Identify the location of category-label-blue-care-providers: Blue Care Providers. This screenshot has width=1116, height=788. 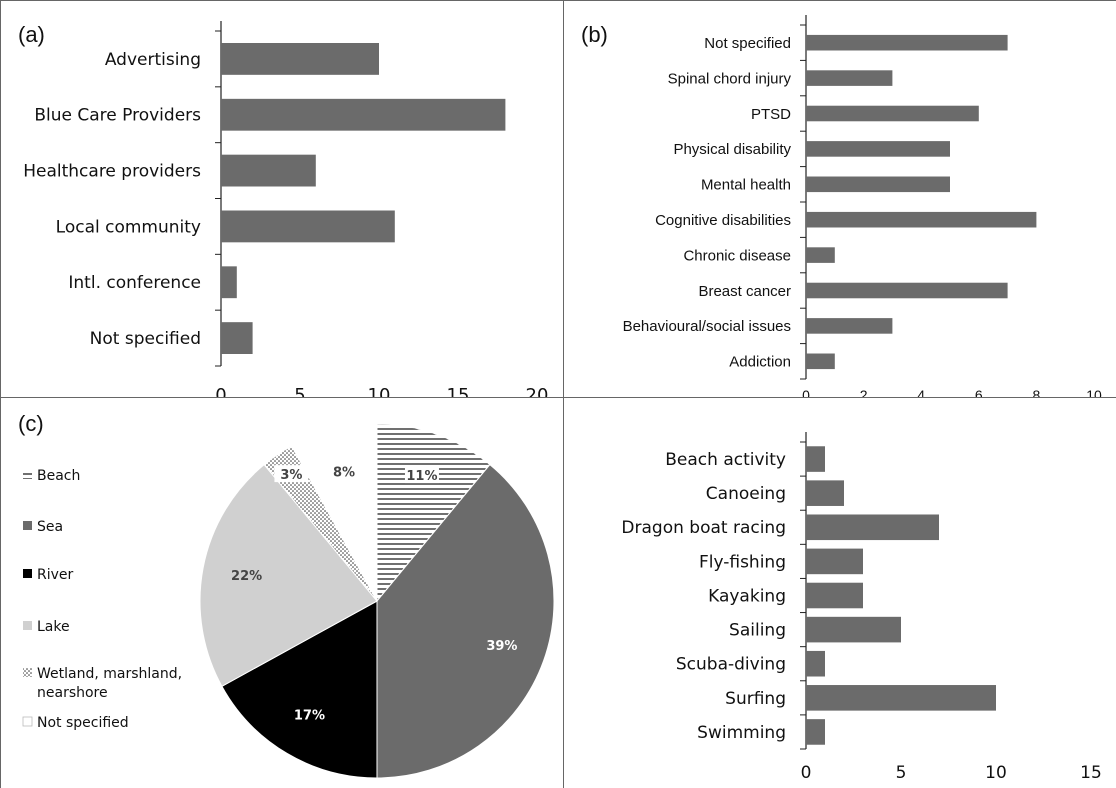
(117, 116).